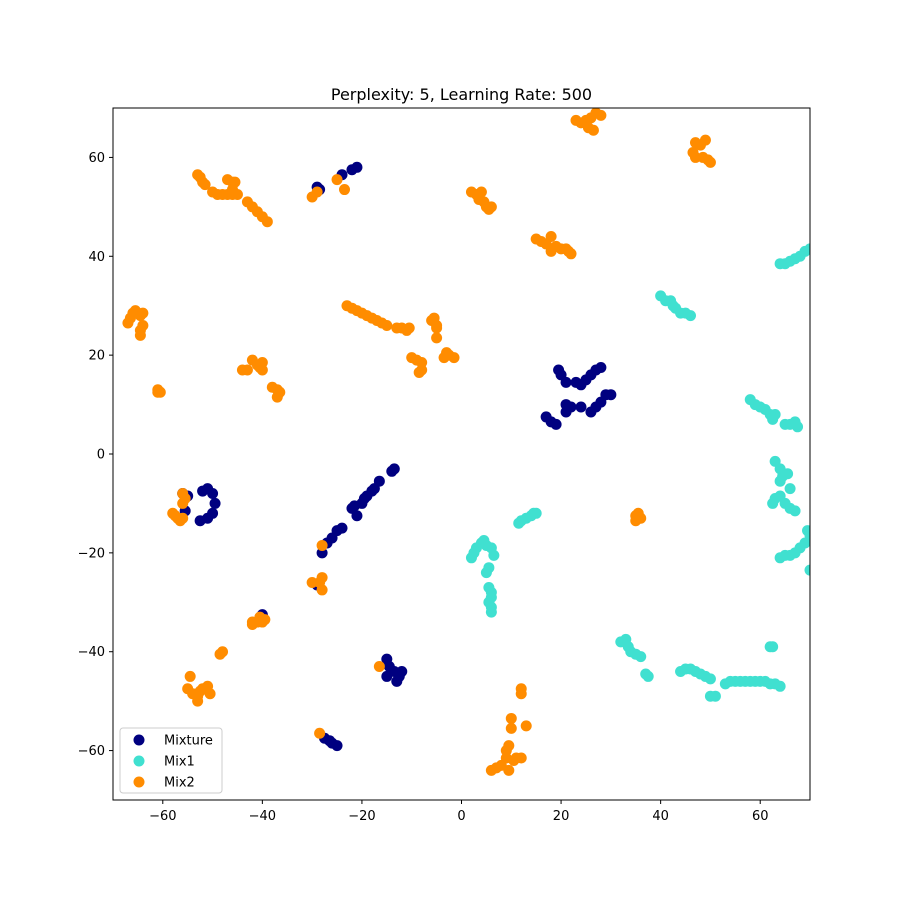 Image resolution: width=900 pixels, height=904 pixels. What do you see at coordinates (188, 741) in the screenshot?
I see `legend-label-mixture: Mixture` at bounding box center [188, 741].